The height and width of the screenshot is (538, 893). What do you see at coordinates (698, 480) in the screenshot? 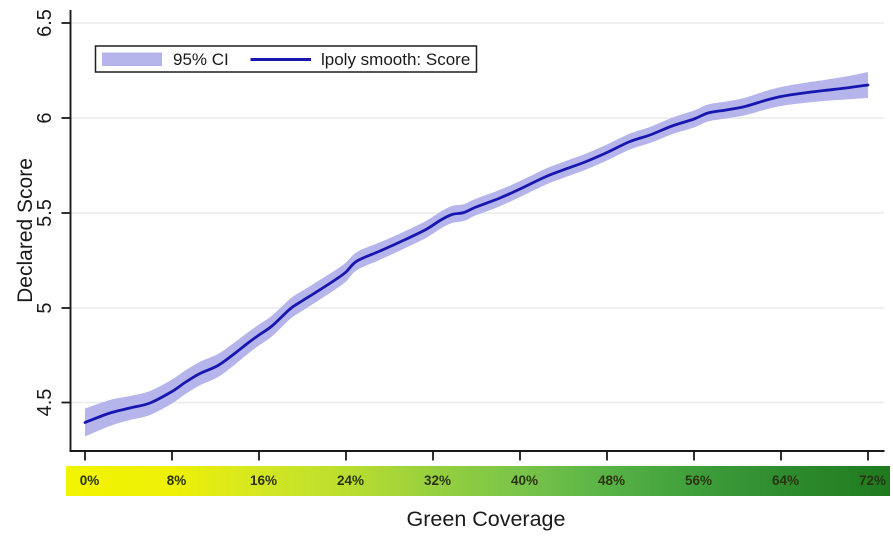
I see `svg-text: 56%` at bounding box center [698, 480].